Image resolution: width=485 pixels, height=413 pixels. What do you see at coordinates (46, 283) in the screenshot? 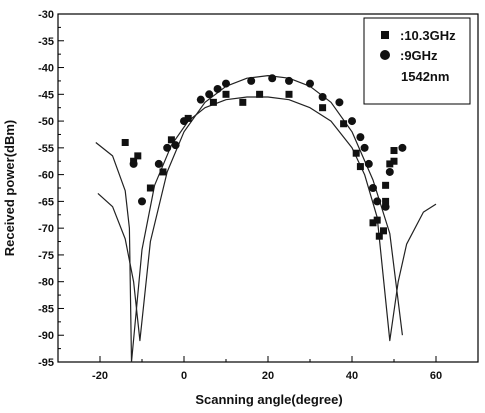
I see `y-tick-label: -80` at bounding box center [46, 283].